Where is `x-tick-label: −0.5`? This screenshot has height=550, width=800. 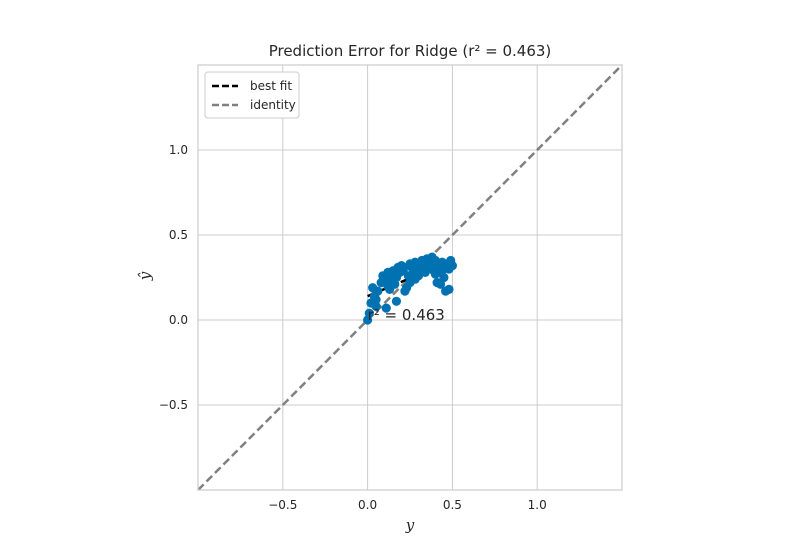 x-tick-label: −0.5 is located at coordinates (282, 505).